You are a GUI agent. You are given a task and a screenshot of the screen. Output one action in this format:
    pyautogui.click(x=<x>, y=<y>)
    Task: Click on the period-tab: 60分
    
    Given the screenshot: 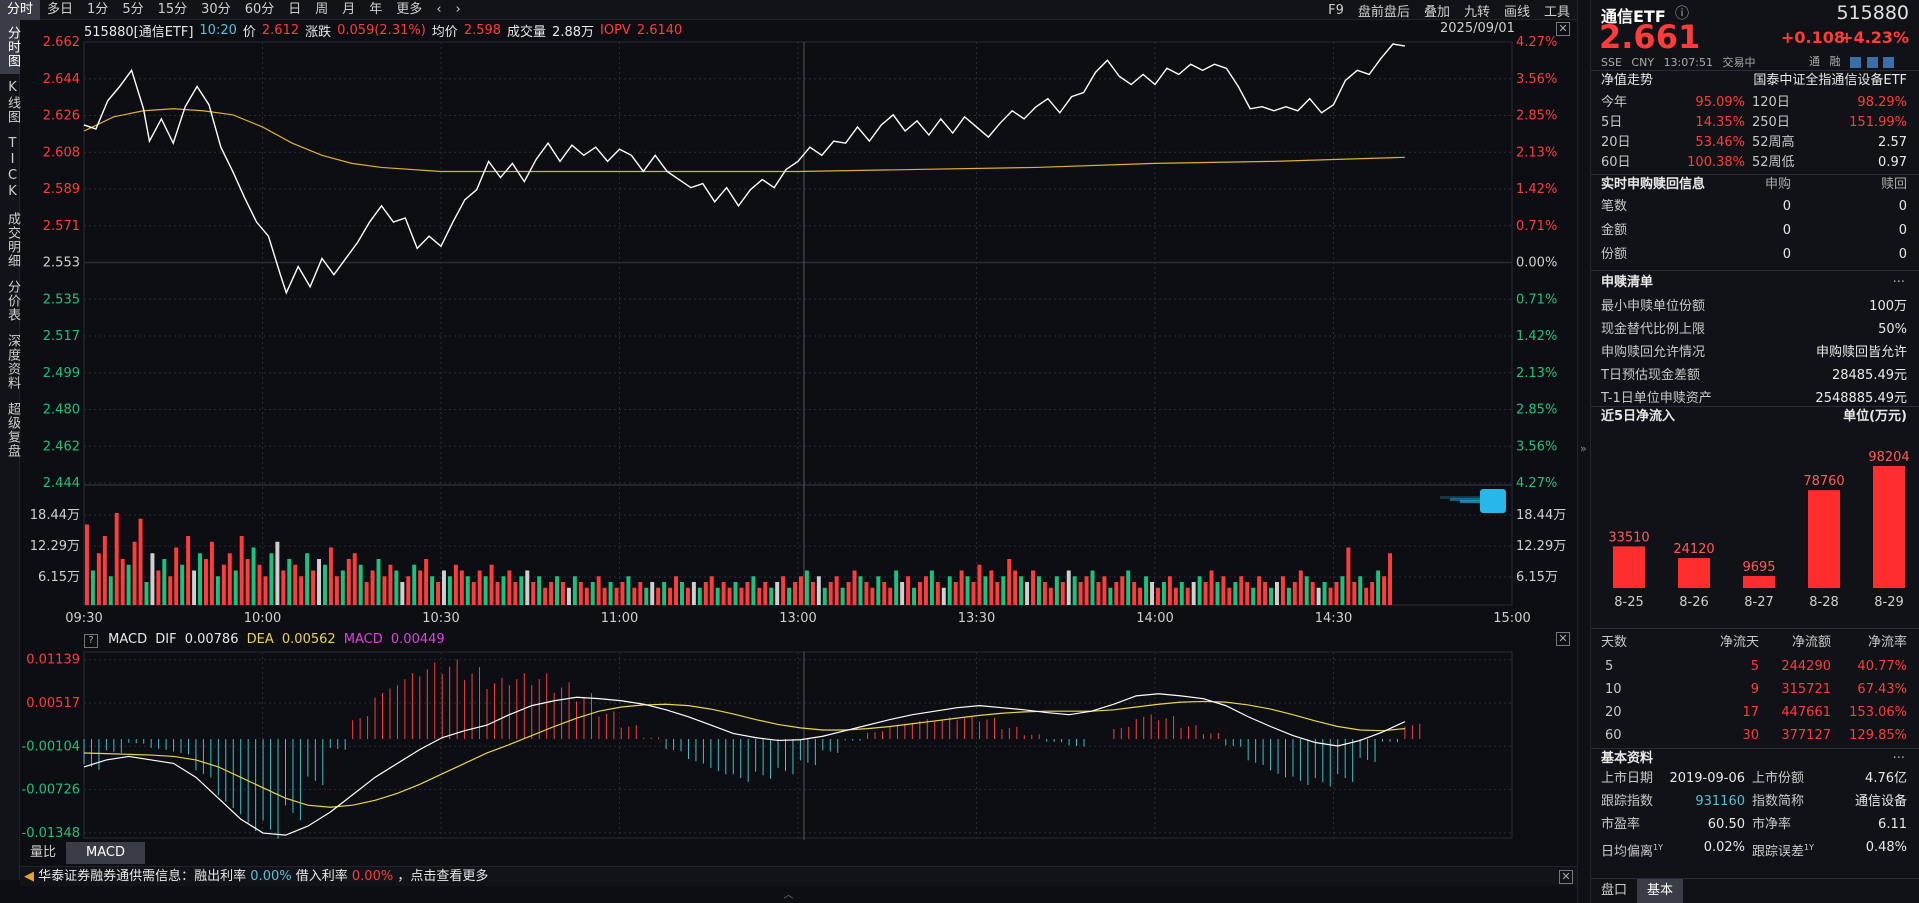 What is the action you would take?
    pyautogui.click(x=259, y=9)
    